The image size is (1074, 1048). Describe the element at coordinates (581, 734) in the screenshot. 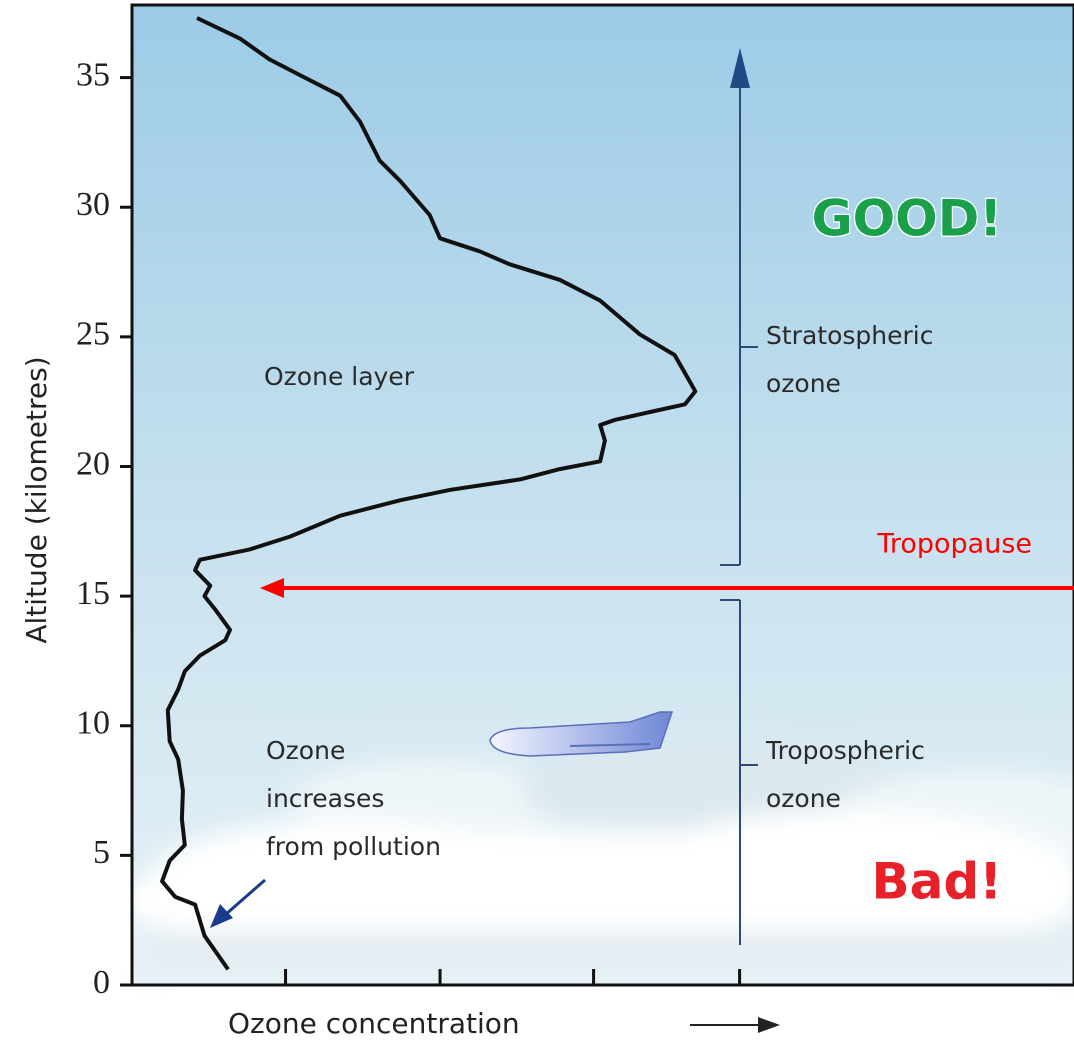

I see `airplane` at that location.